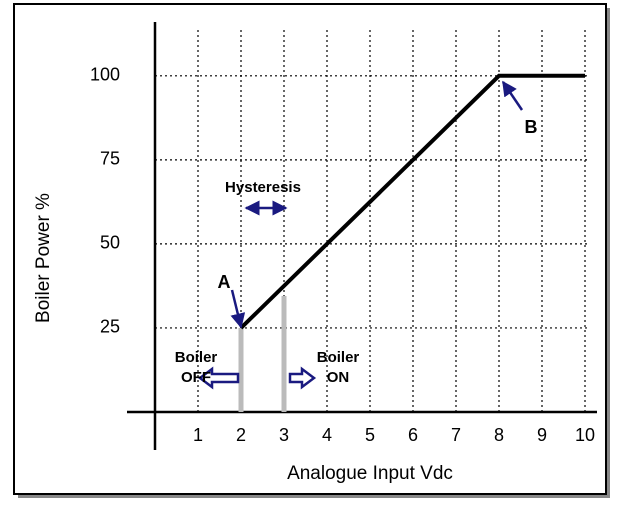  I want to click on annotation: ON, so click(338, 377).